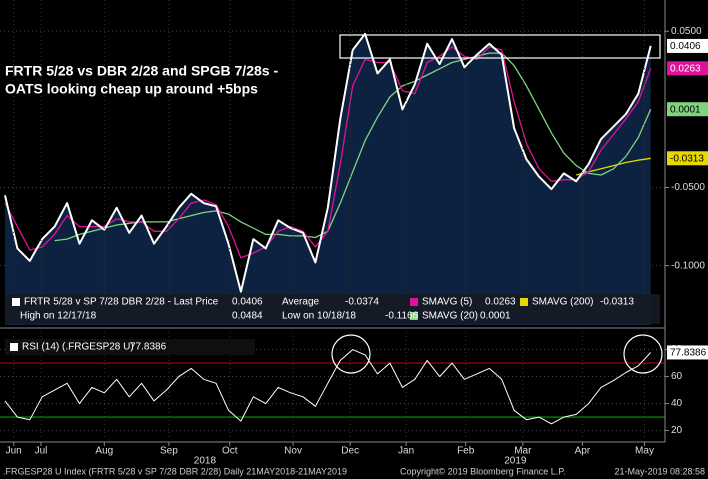 Image resolution: width=708 pixels, height=479 pixels. I want to click on legend-label: RSI (14) (.FRGESP28 U), so click(78, 347).